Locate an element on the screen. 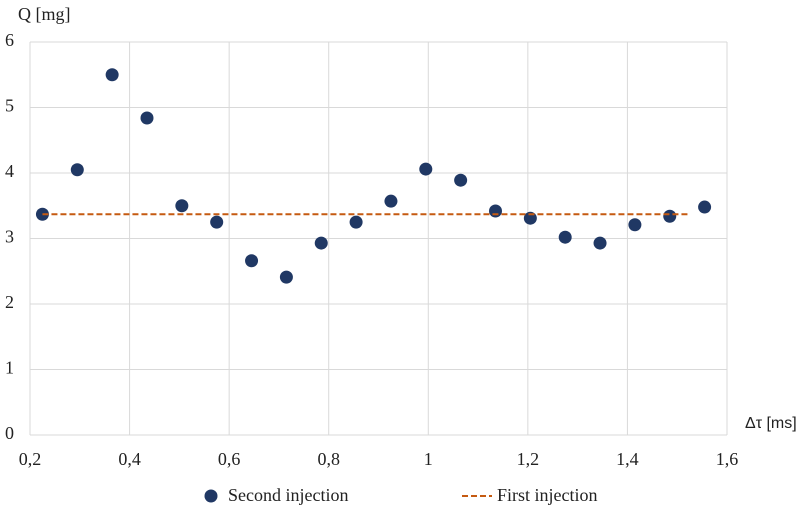 Image resolution: width=808 pixels, height=511 pixels. y-tick-label: 5 is located at coordinates (9, 106).